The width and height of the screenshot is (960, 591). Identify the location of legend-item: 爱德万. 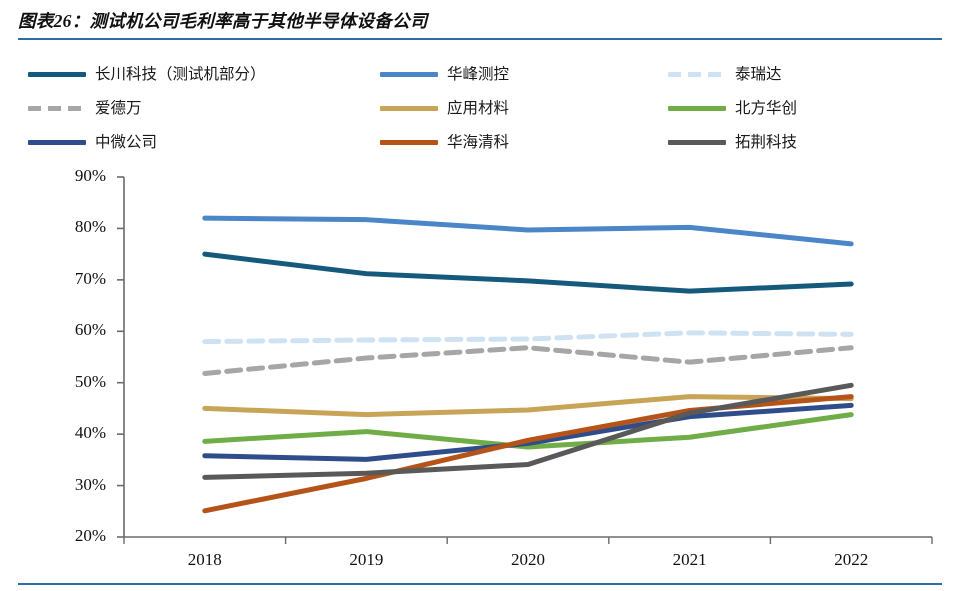
(85, 108).